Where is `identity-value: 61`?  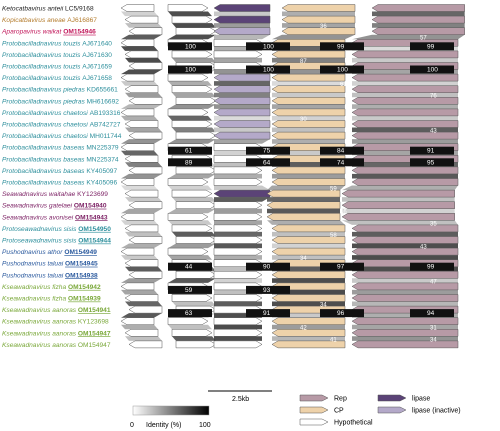
identity-value: 61 is located at coordinates (189, 151).